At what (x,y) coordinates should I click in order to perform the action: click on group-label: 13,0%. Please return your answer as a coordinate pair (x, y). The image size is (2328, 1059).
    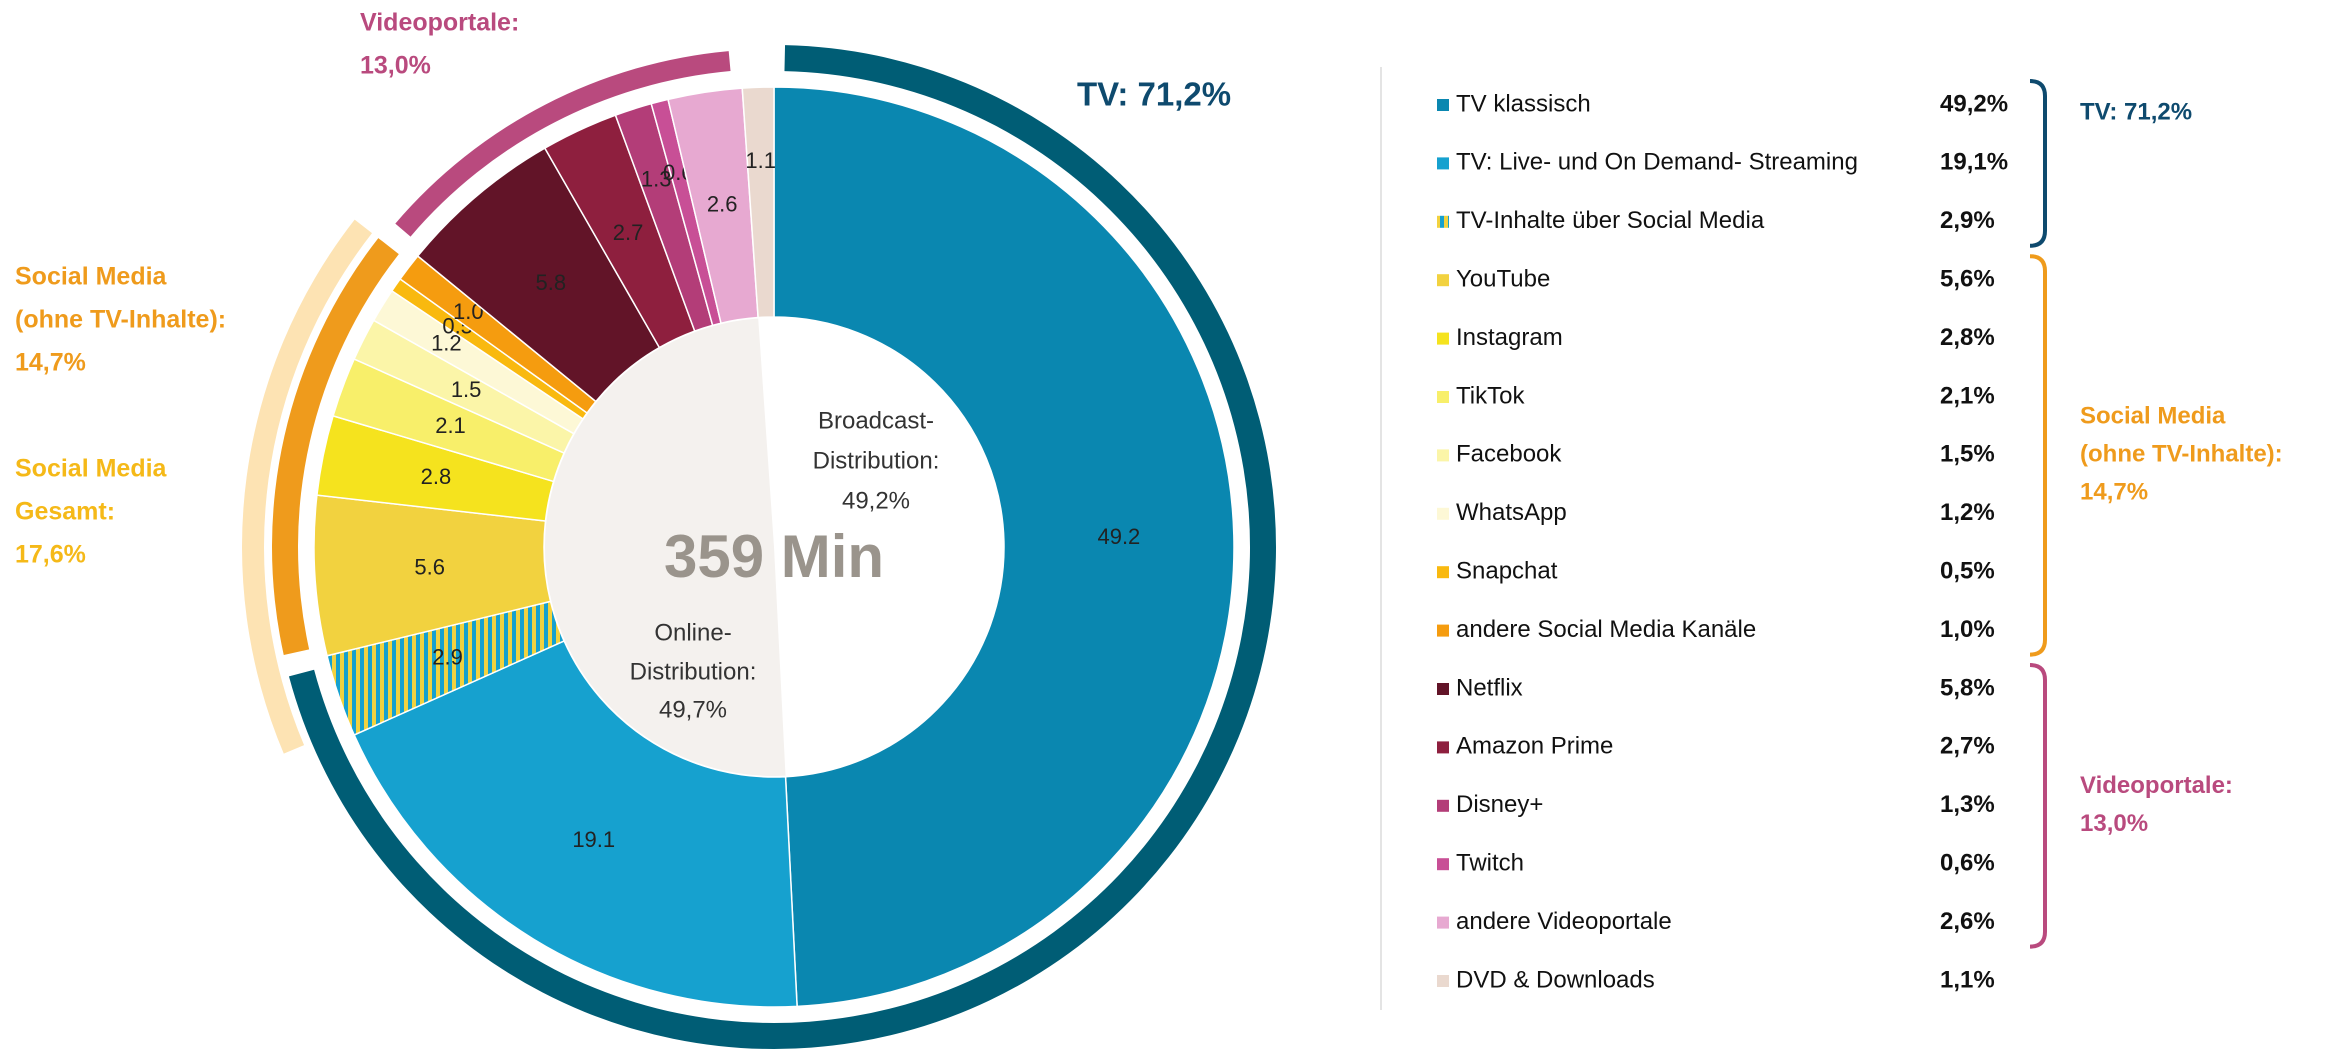
    Looking at the image, I should click on (395, 66).